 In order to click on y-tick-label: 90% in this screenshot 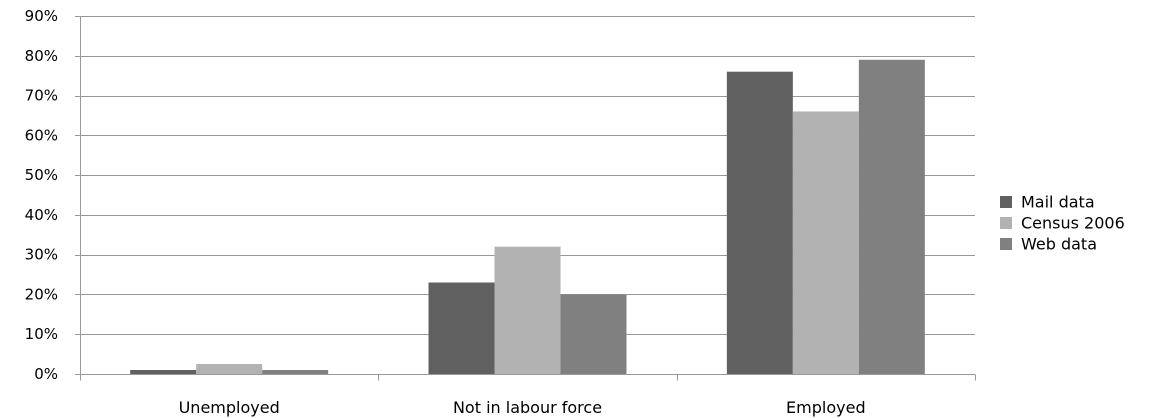, I will do `click(41, 16)`.